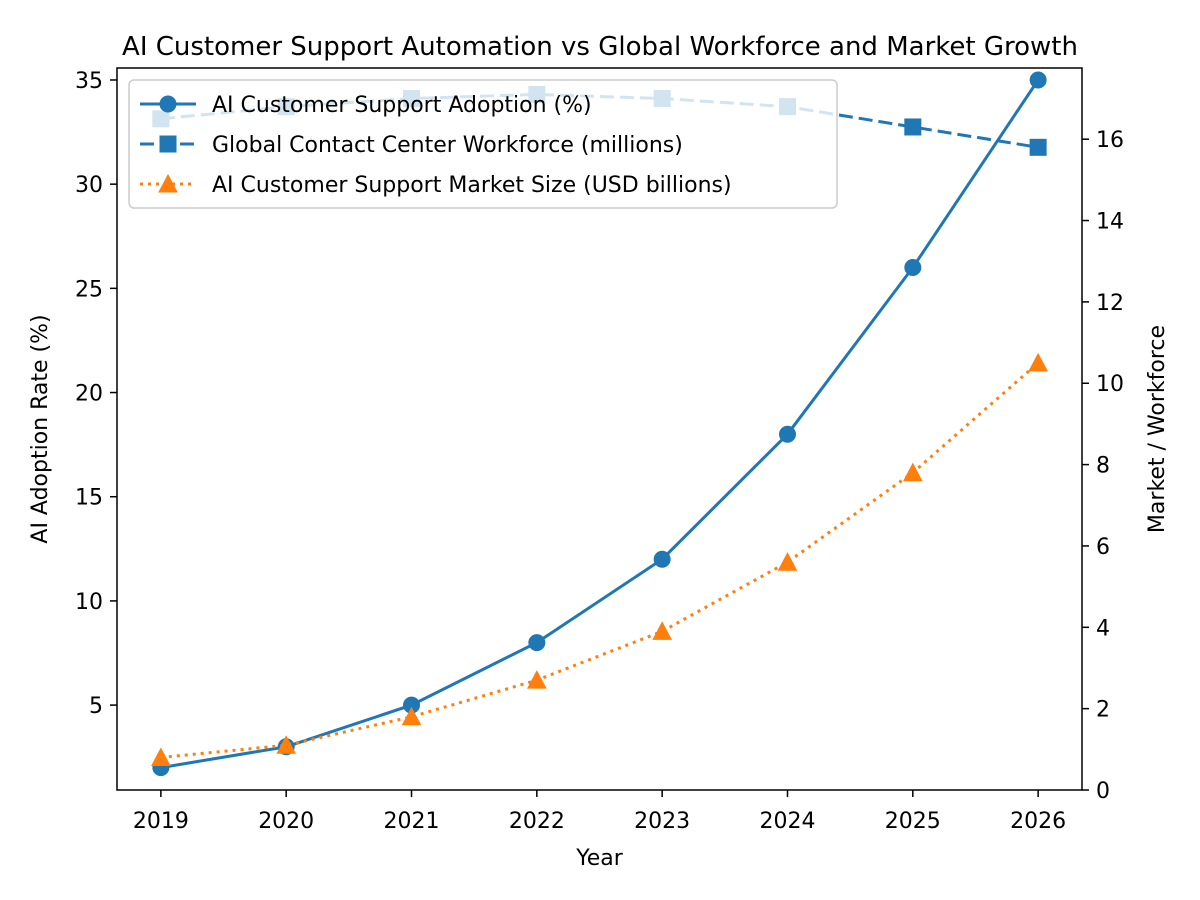 This screenshot has height=900, width=1200. I want to click on x-tick-label: 2022, so click(537, 821).